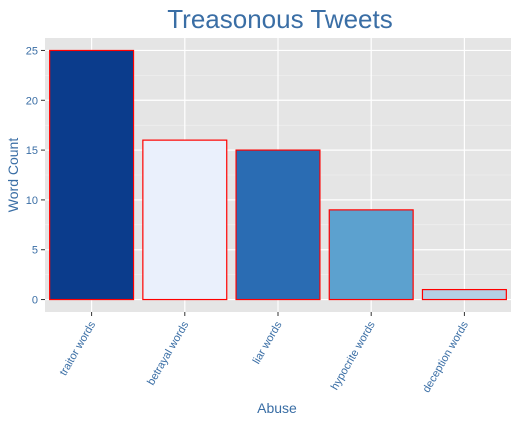 The height and width of the screenshot is (423, 517). I want to click on y-axis: 0 5 10 15 20 25, so click(35, 176).